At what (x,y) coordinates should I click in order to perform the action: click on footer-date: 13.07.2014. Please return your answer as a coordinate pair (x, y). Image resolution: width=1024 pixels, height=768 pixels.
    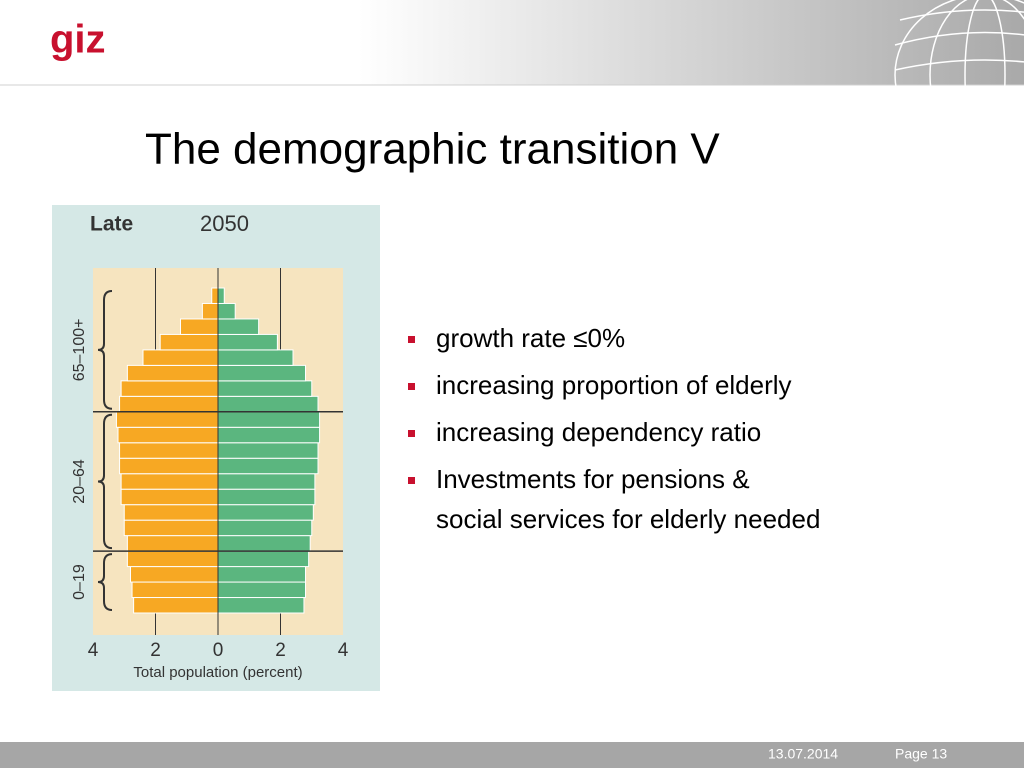
    Looking at the image, I should click on (803, 754).